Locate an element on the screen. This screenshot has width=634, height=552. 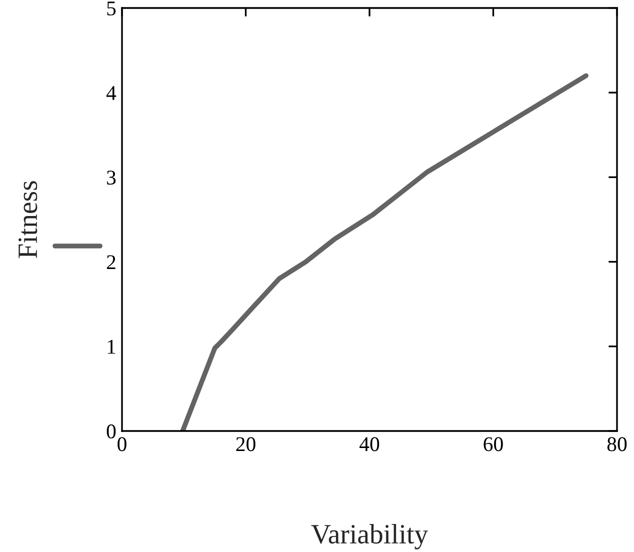
y-tick-label: 3 is located at coordinates (111, 177).